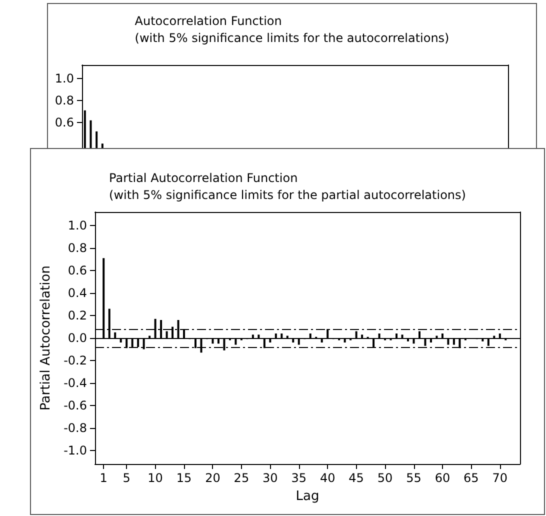 This screenshot has height=516, width=546. What do you see at coordinates (328, 478) in the screenshot?
I see `x-tick-label: 40` at bounding box center [328, 478].